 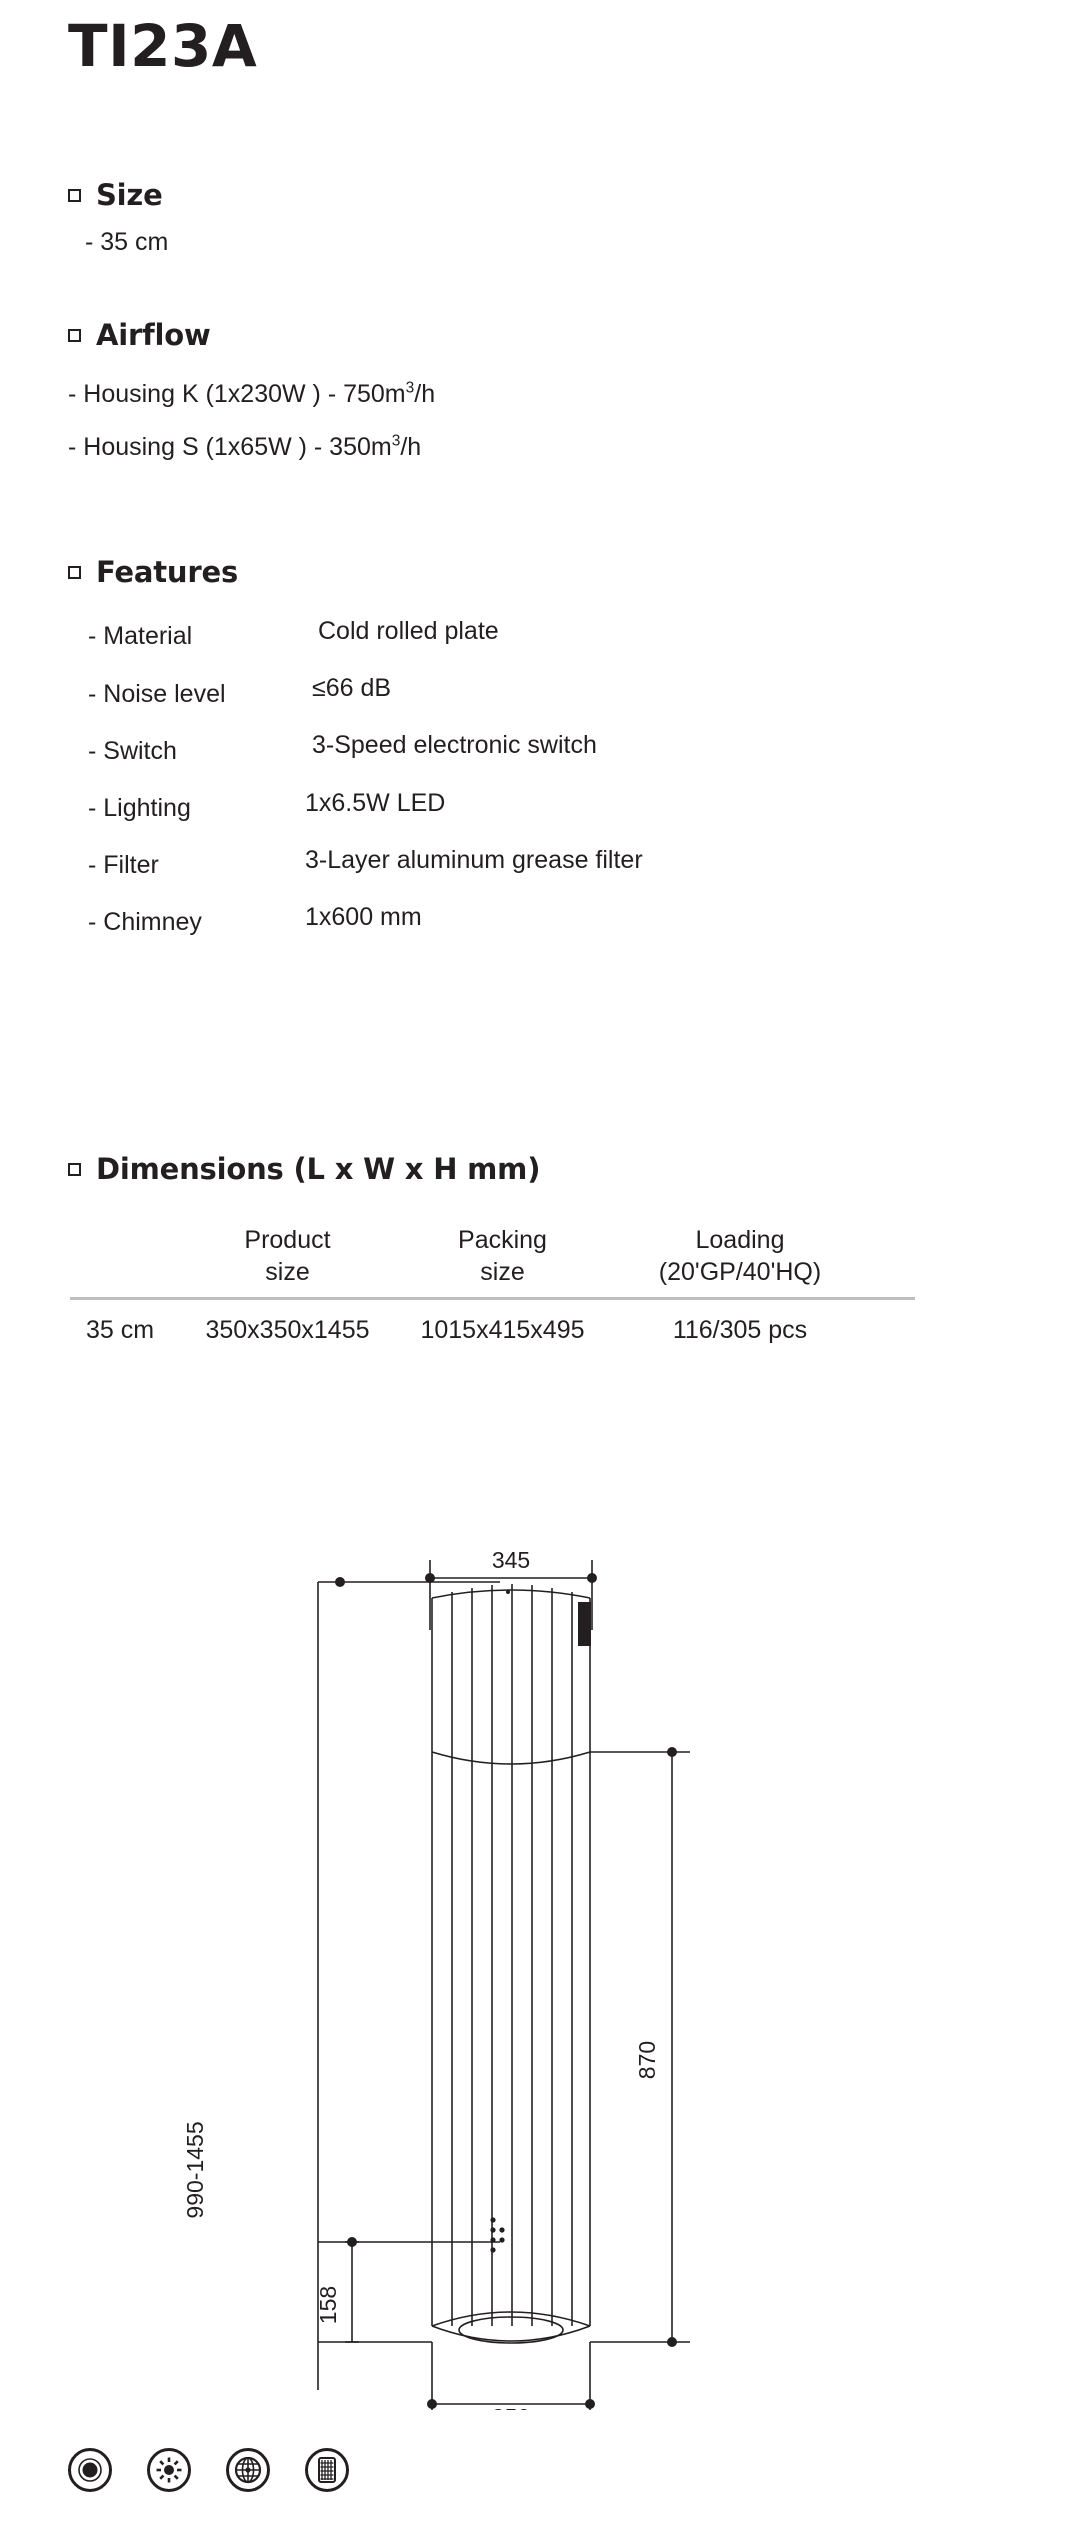 What do you see at coordinates (208, 2470) in the screenshot?
I see `feature-icon-row` at bounding box center [208, 2470].